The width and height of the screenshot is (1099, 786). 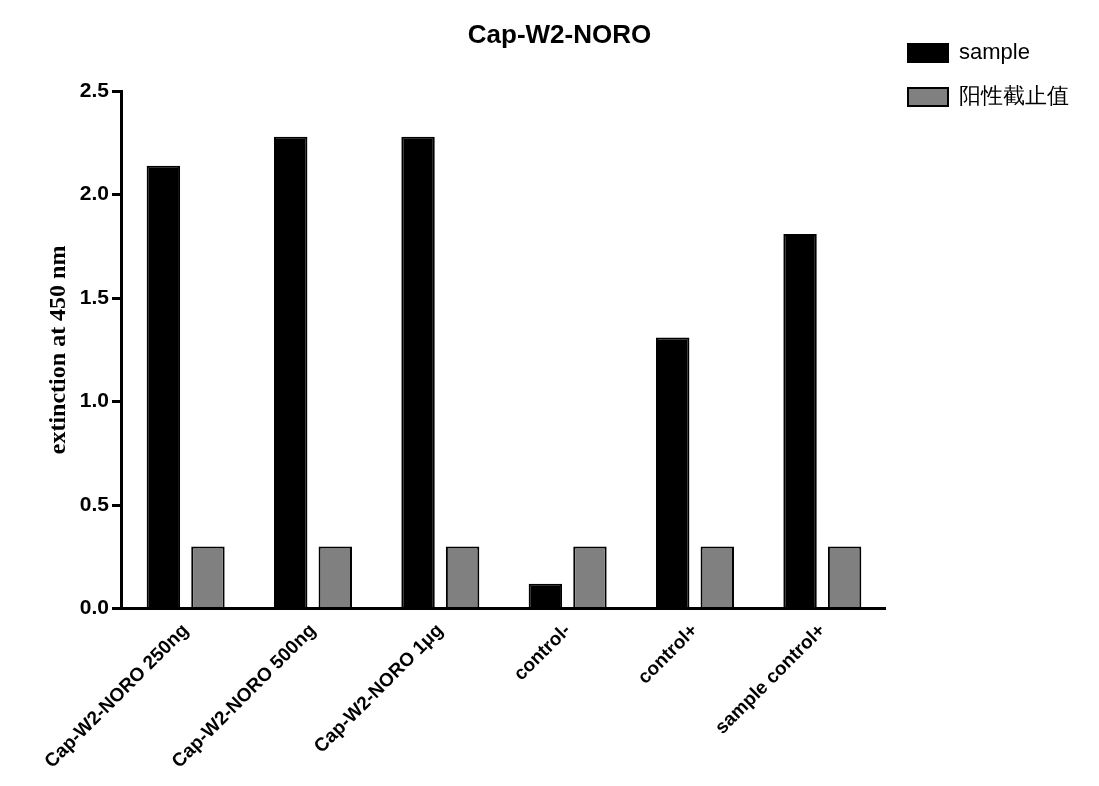 I want to click on y-tick-label: 2.0, so click(x=94, y=193).